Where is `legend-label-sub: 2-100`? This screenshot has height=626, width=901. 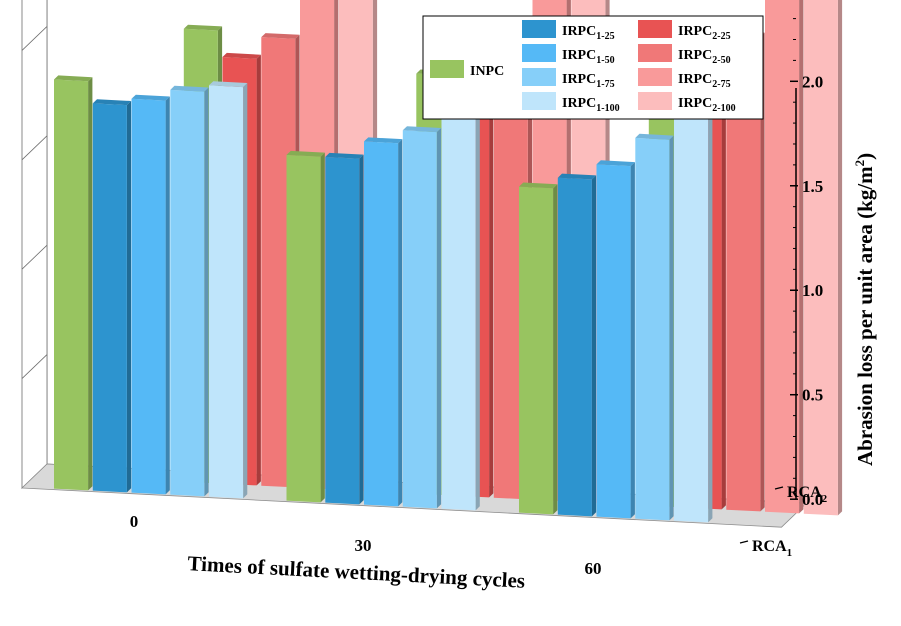 legend-label-sub: 2-100 is located at coordinates (723, 108).